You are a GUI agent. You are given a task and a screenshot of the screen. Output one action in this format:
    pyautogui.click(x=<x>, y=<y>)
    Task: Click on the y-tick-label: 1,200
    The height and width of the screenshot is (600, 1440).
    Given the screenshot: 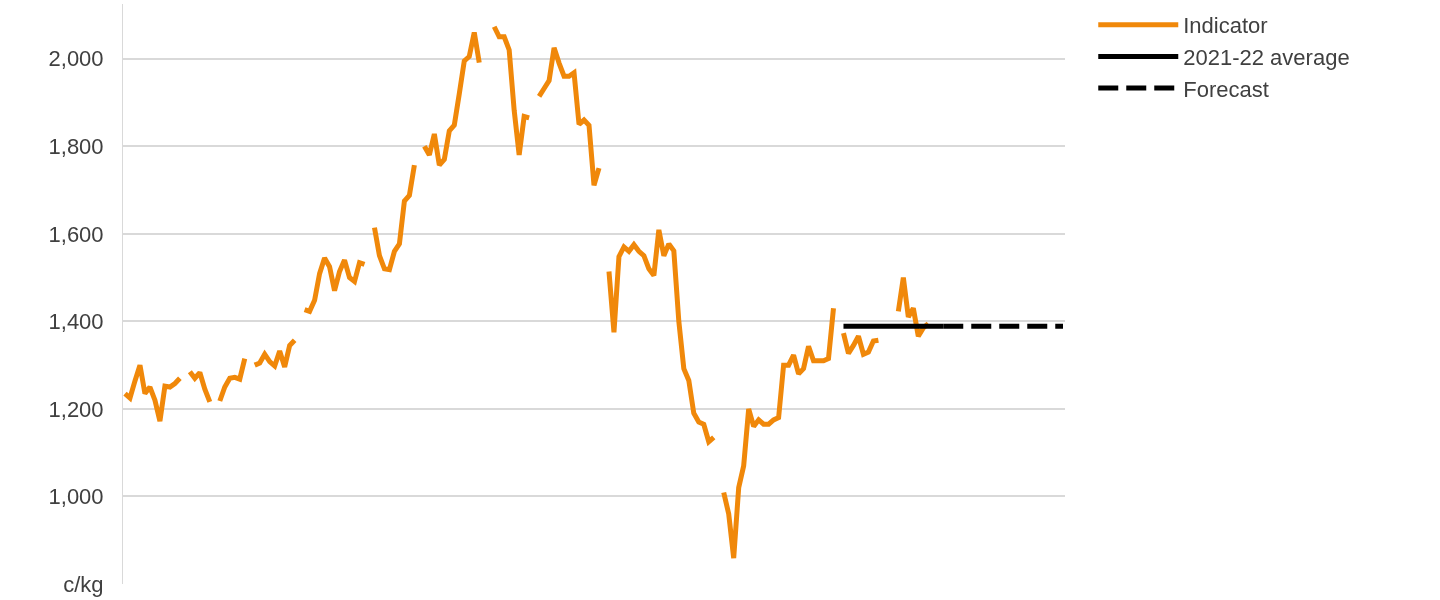 What is the action you would take?
    pyautogui.click(x=76, y=409)
    